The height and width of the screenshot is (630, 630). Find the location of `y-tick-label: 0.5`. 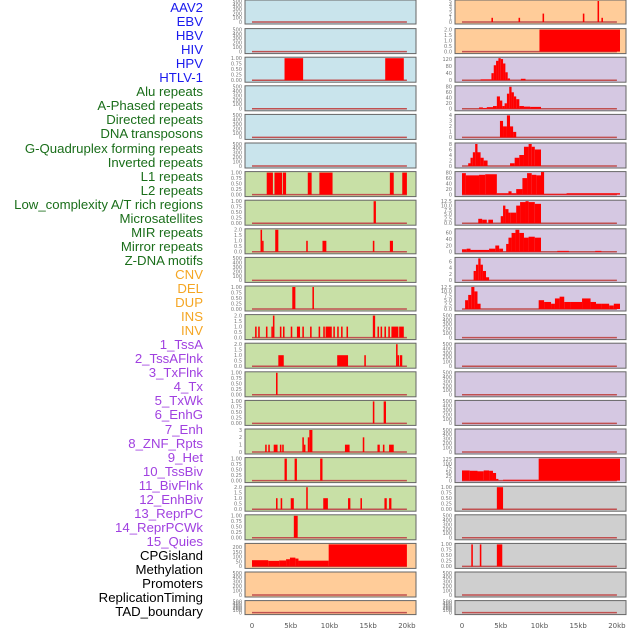

y-tick-label: 0.5 is located at coordinates (238, 247).